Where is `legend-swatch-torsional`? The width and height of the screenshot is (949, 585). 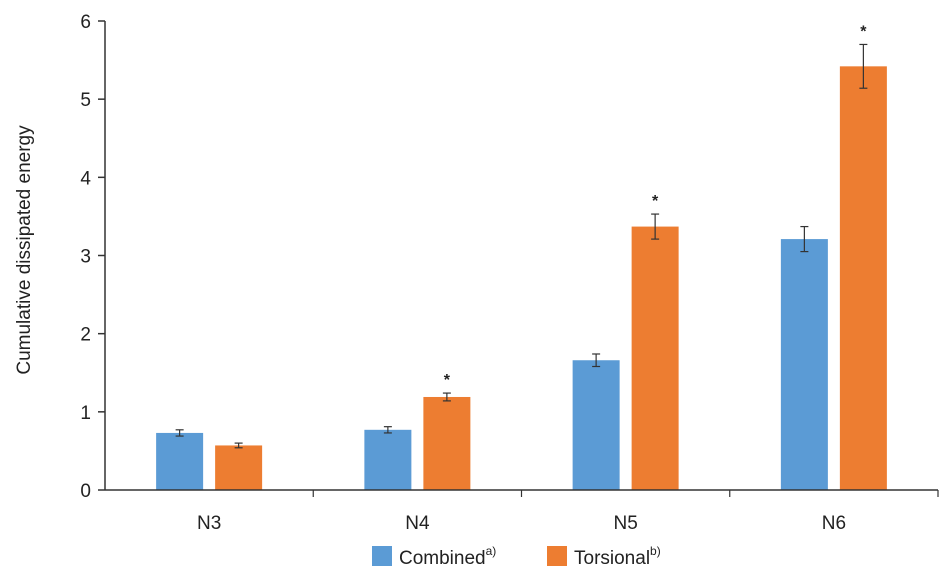
legend-swatch-torsional is located at coordinates (557, 556).